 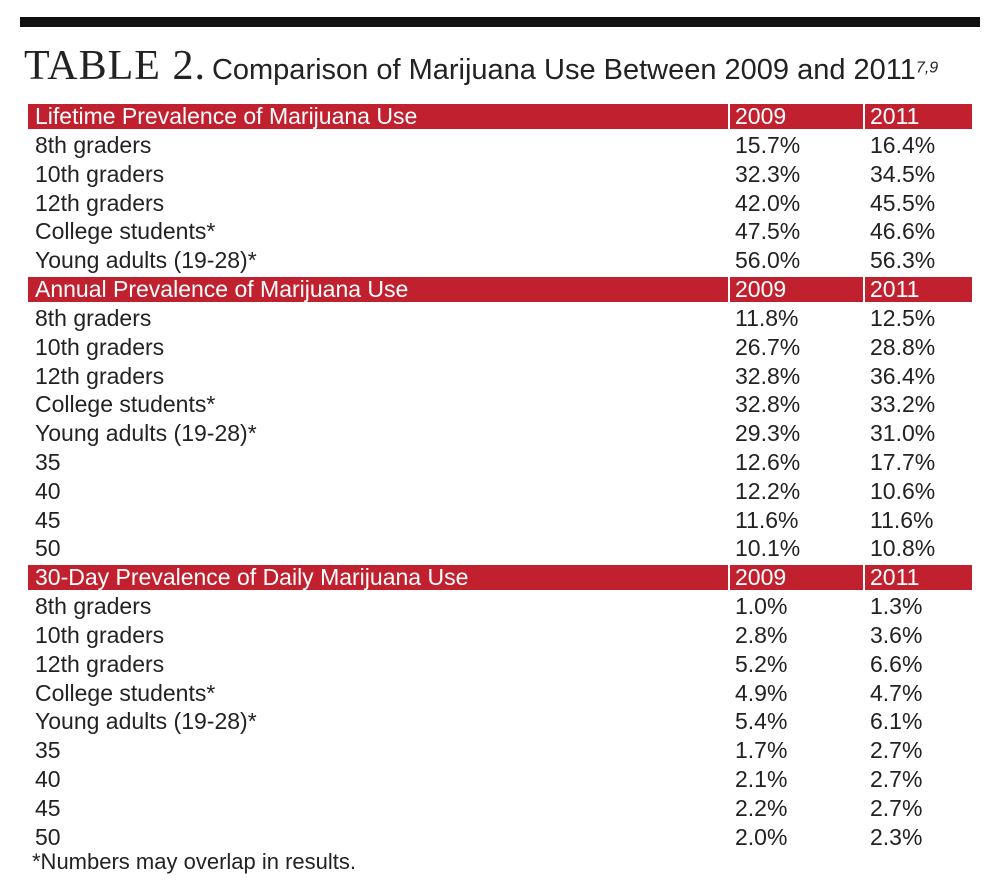 What do you see at coordinates (500, 779) in the screenshot?
I see `table-row: 40 2.1% 2.7%` at bounding box center [500, 779].